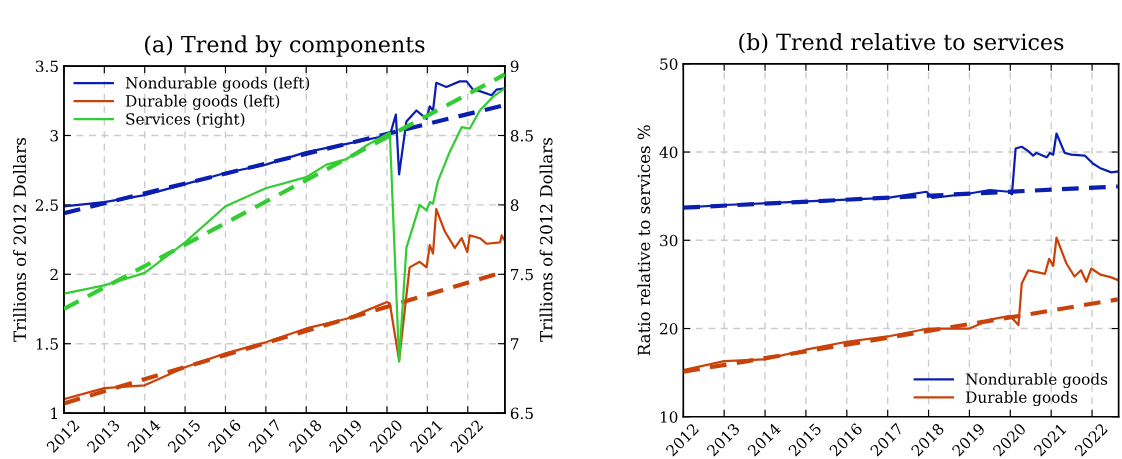 This screenshot has height=459, width=1122. I want to click on y2-tick-label: 6.5, so click(521, 413).